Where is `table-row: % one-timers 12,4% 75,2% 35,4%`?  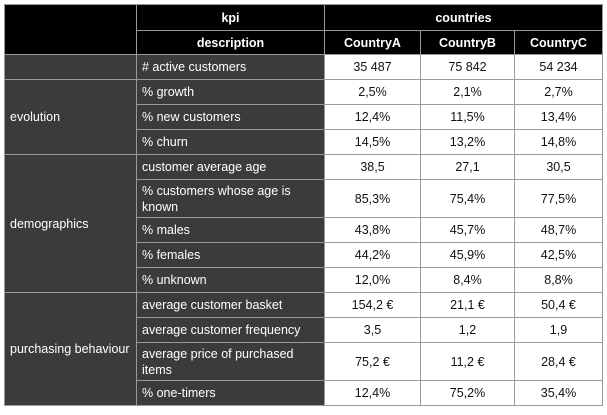 table-row: % one-timers 12,4% 75,2% 35,4% is located at coordinates (304, 393).